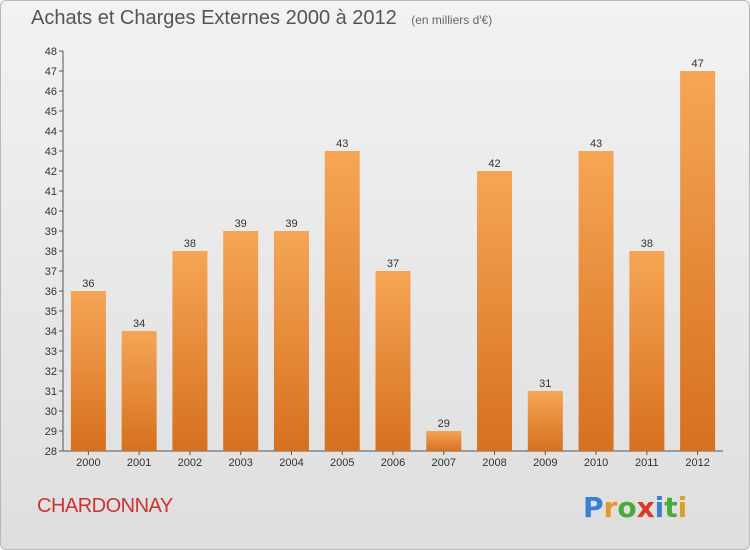 This screenshot has width=750, height=550. I want to click on y-tick-label: 39, so click(51, 232).